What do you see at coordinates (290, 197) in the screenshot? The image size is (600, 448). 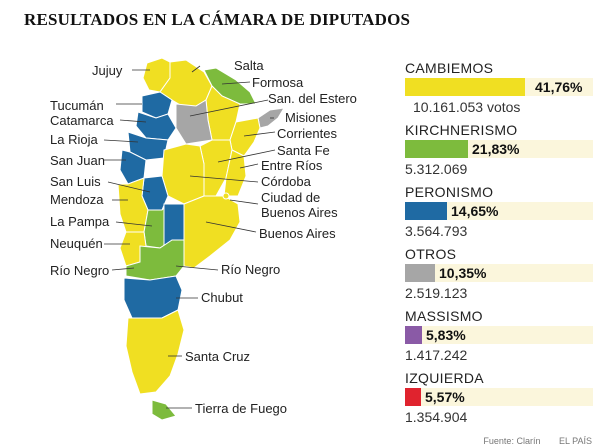 I see `label-caba-line1: Ciudad de` at bounding box center [290, 197].